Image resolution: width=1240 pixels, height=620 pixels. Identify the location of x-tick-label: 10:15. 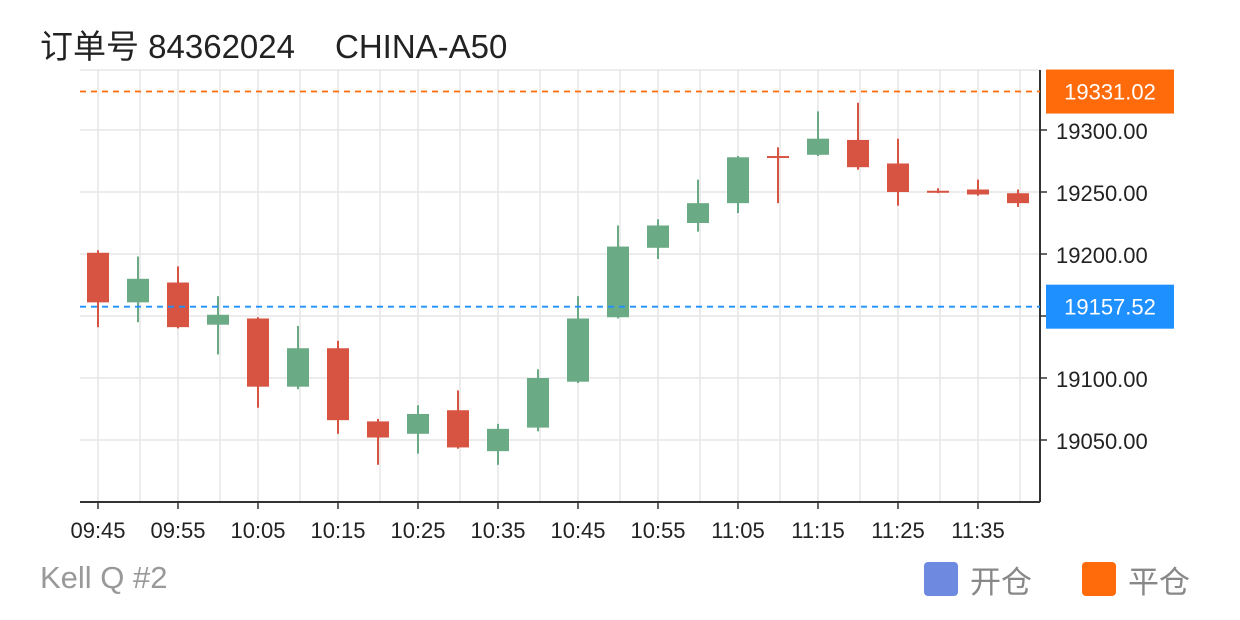
(337, 530).